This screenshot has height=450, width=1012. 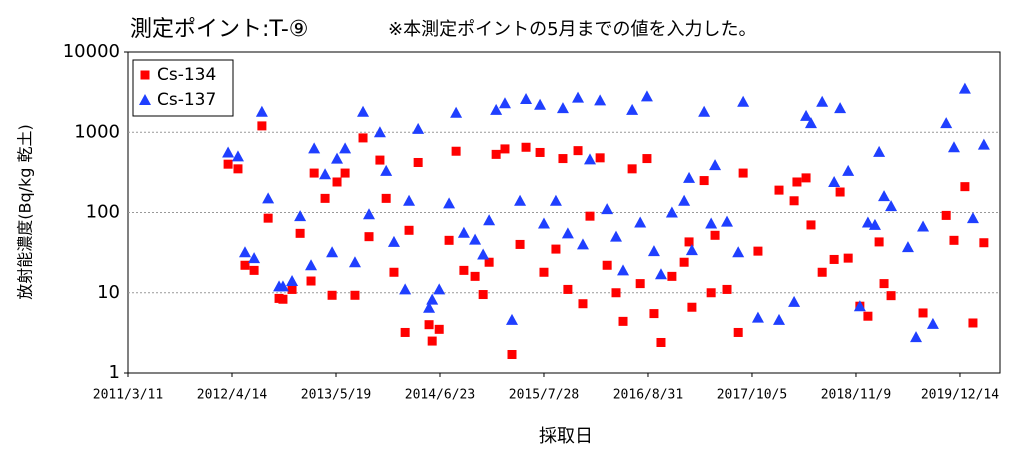 I want to click on y-tick-label: 1000, so click(x=97, y=131).